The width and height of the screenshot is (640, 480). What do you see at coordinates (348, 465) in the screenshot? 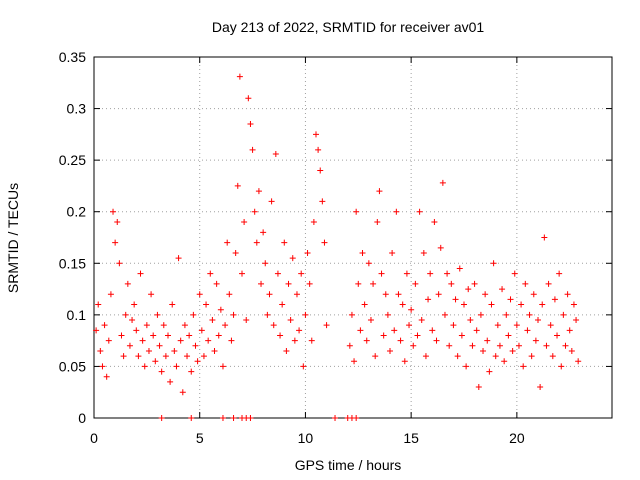
I see `x-axis-label: GPS time / hours` at bounding box center [348, 465].